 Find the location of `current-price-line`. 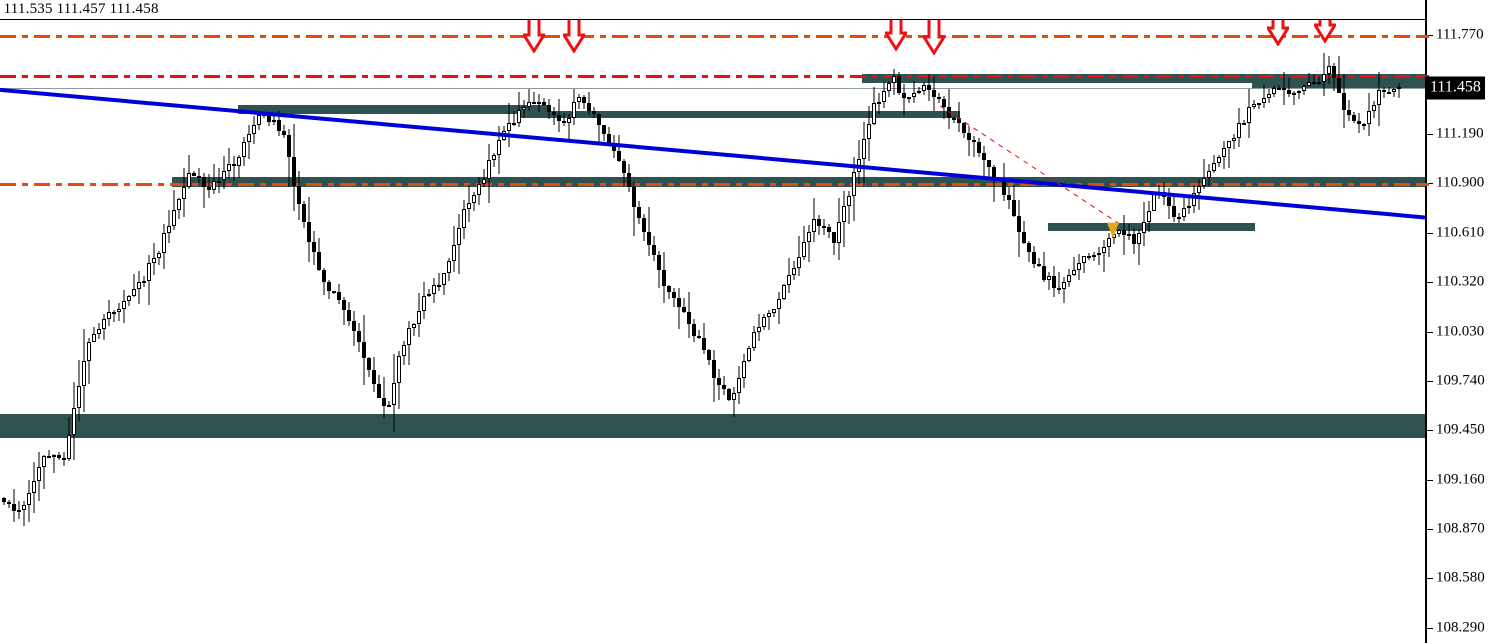

current-price-line is located at coordinates (712, 89).